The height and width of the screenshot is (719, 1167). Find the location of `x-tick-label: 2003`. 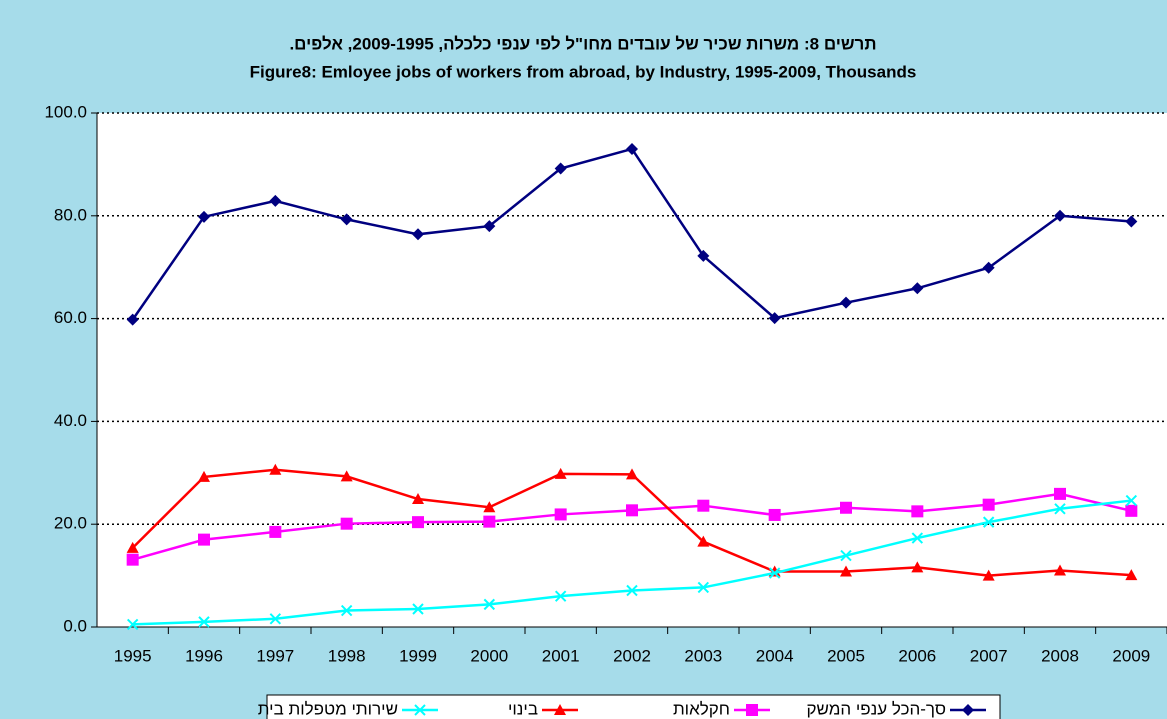

x-tick-label: 2003 is located at coordinates (703, 655).